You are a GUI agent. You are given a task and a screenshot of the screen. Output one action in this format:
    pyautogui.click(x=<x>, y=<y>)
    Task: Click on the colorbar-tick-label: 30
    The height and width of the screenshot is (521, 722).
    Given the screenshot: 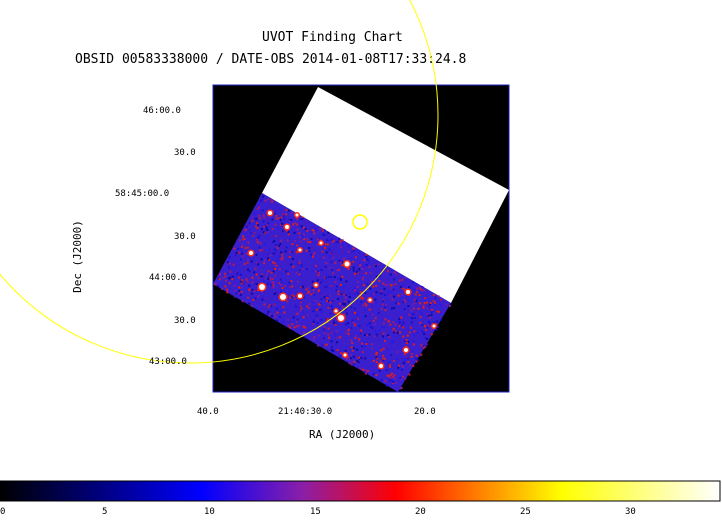 What is the action you would take?
    pyautogui.click(x=630, y=512)
    